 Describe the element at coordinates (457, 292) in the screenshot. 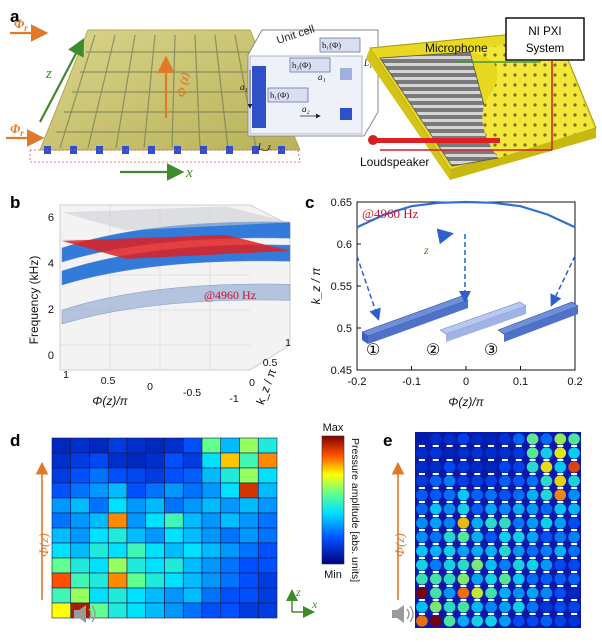

I see `panel-c-ticks: -0.2 -0.1 0 0.1 0.2 0.45 0.5 0.55 0.6 0.65` at that location.